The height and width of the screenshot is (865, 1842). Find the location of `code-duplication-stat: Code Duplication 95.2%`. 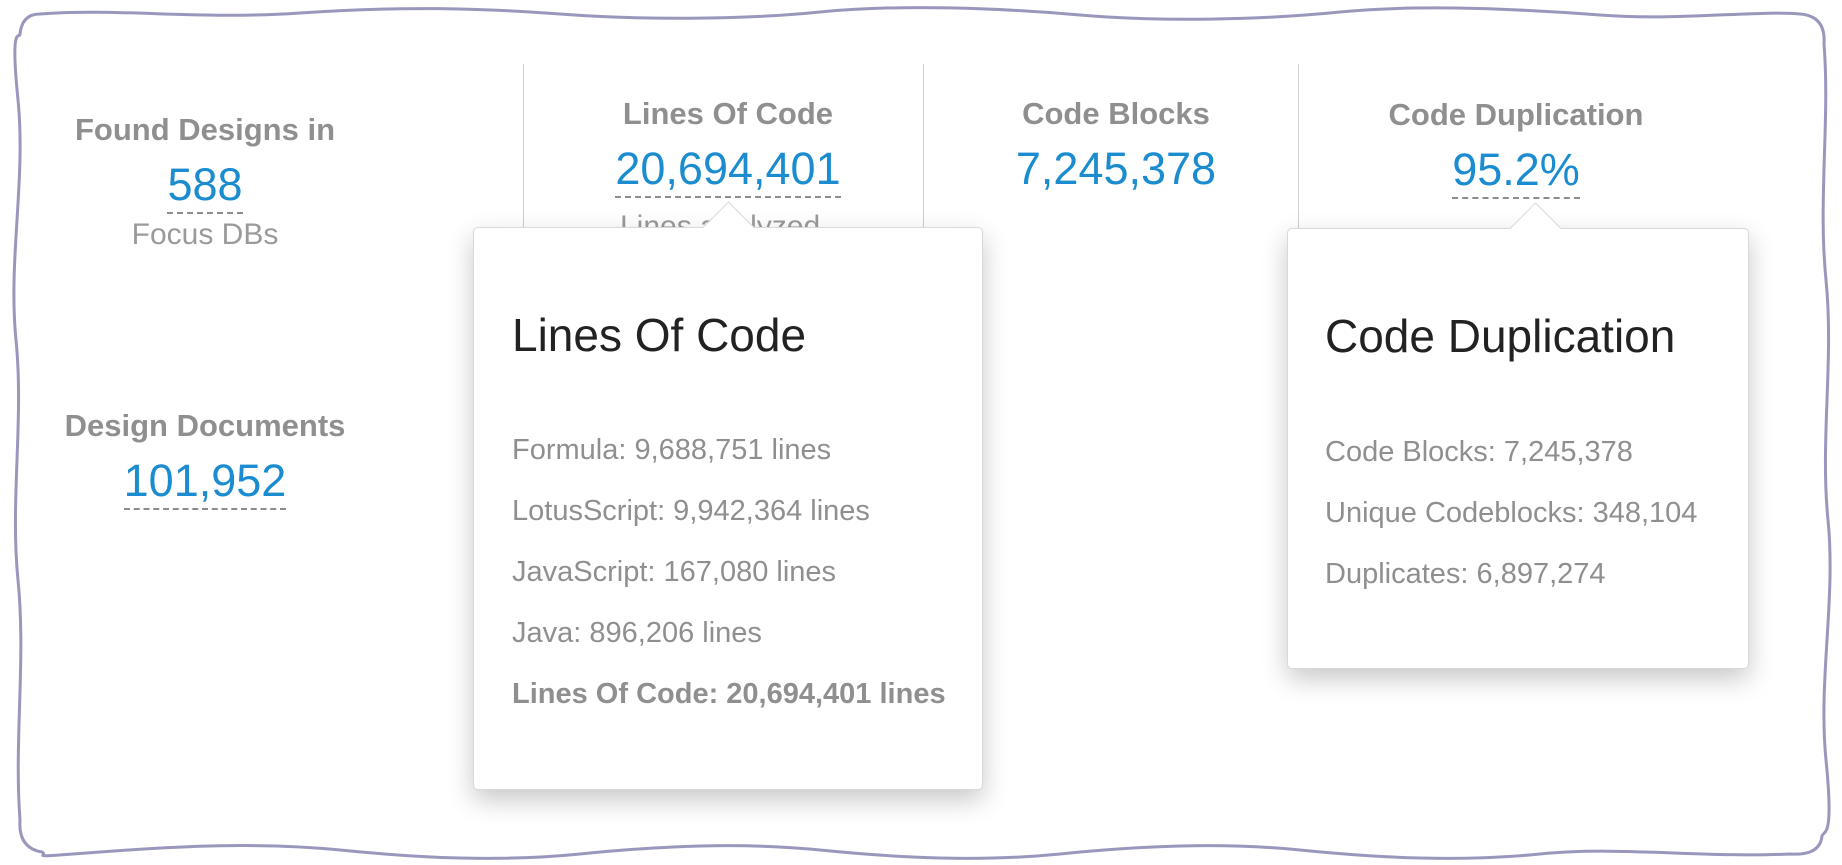

code-duplication-stat: Code Duplication 95.2% is located at coordinates (1516, 148).